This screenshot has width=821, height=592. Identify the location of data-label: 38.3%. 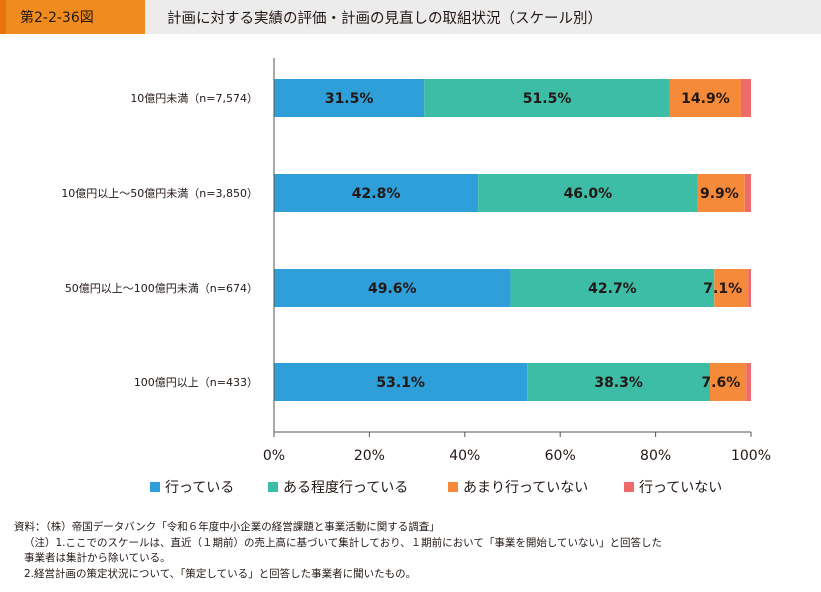
(618, 383).